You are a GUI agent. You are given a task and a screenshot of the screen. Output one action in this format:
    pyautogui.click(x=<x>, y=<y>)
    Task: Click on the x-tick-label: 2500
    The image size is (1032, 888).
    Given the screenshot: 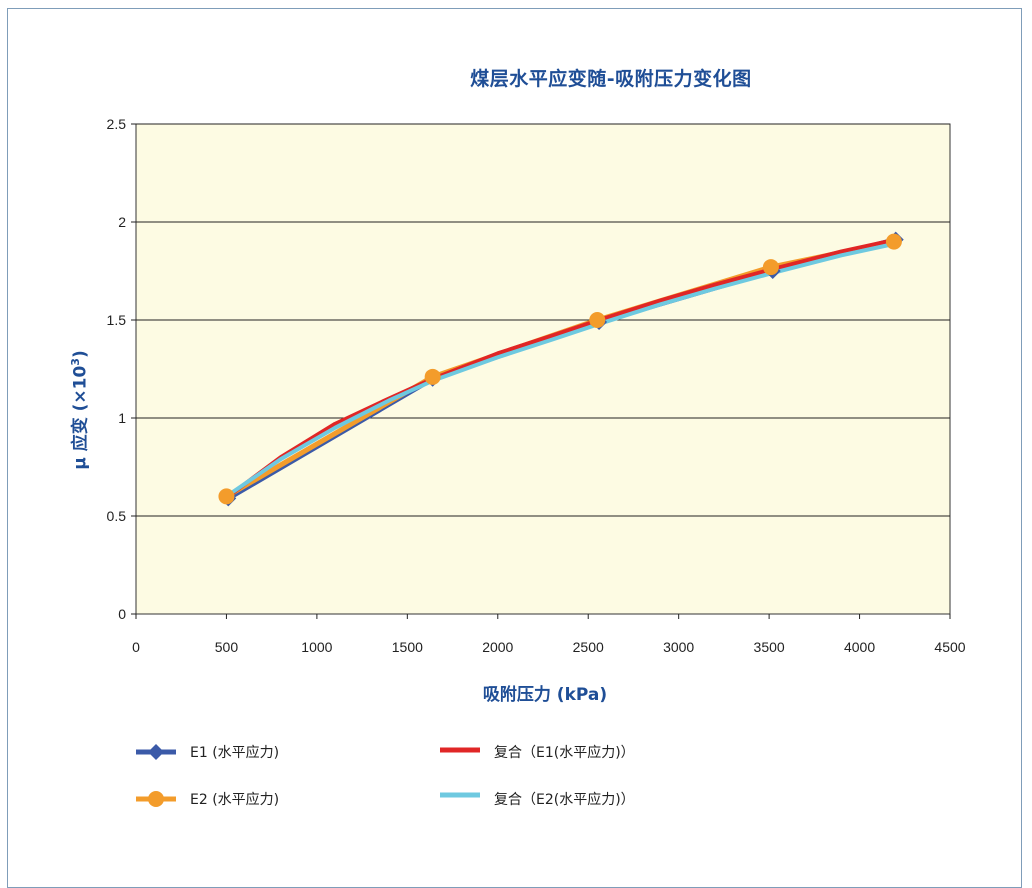 What is the action you would take?
    pyautogui.click(x=588, y=647)
    